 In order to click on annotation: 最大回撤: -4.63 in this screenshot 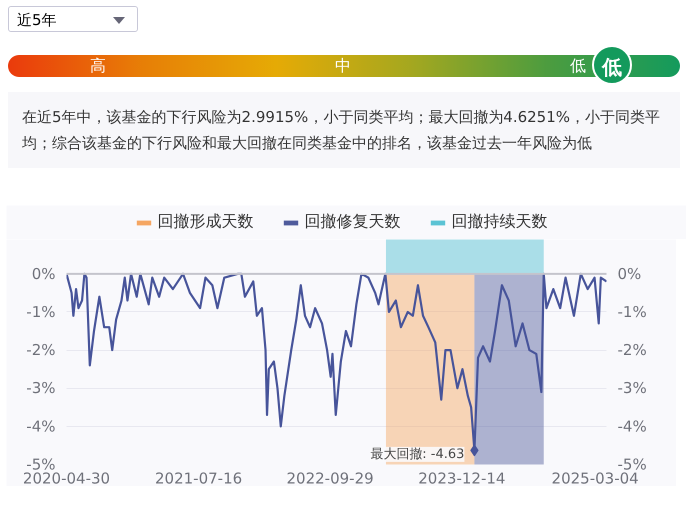, I will do `click(417, 454)`.